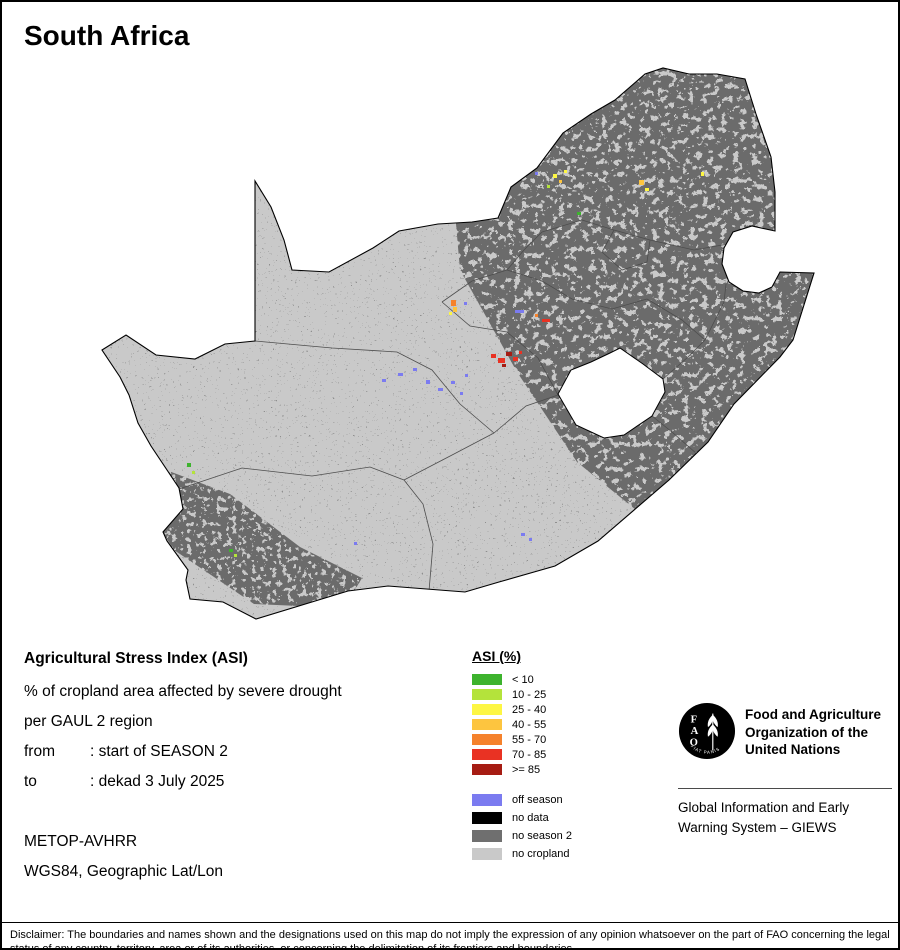 Image resolution: width=900 pixels, height=950 pixels. Describe the element at coordinates (124, 871) in the screenshot. I see `projection-info: WGS84, Geographic Lat/Lon` at that location.